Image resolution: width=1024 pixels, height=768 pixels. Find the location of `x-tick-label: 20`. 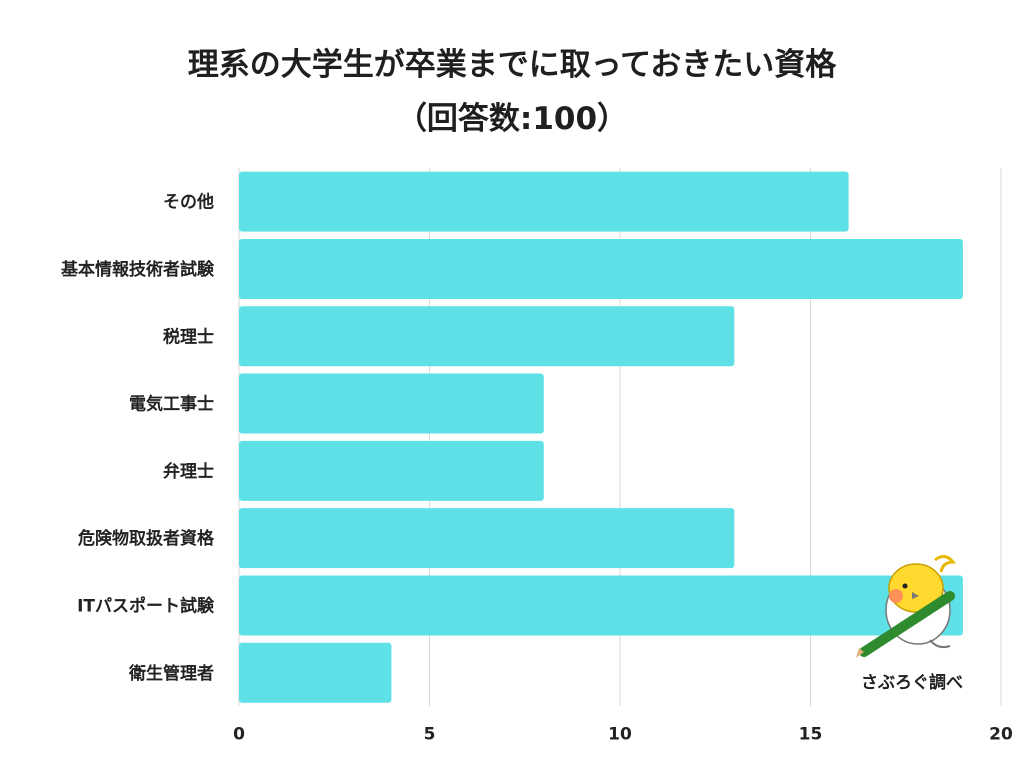

x-tick-label: 20 is located at coordinates (1001, 734).